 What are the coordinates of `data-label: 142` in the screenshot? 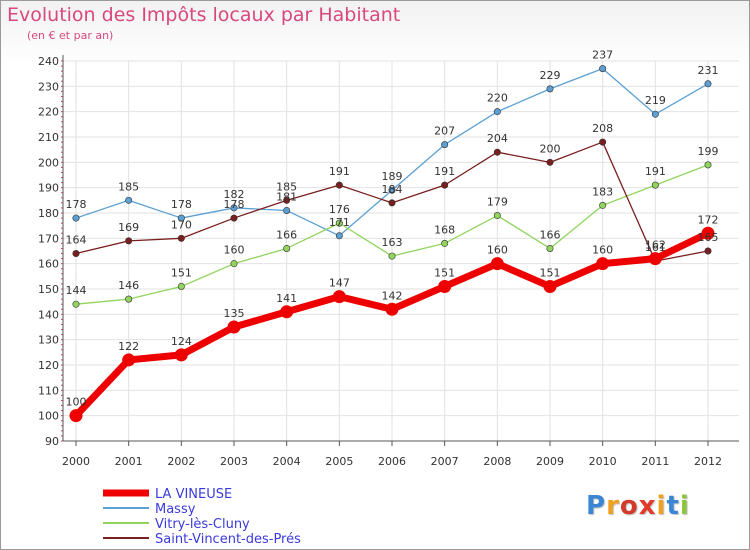 It's located at (392, 295).